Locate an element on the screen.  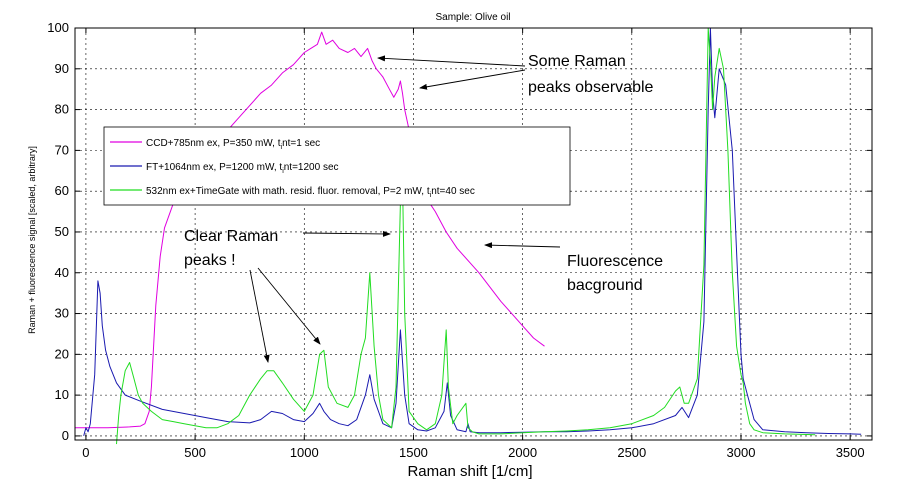
y-tick-label: 20 is located at coordinates (62, 353).